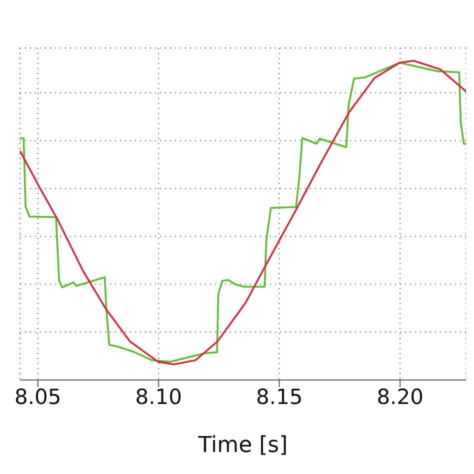 Image resolution: width=474 pixels, height=474 pixels. Describe the element at coordinates (279, 396) in the screenshot. I see `x-tick-label: 8.15` at that location.